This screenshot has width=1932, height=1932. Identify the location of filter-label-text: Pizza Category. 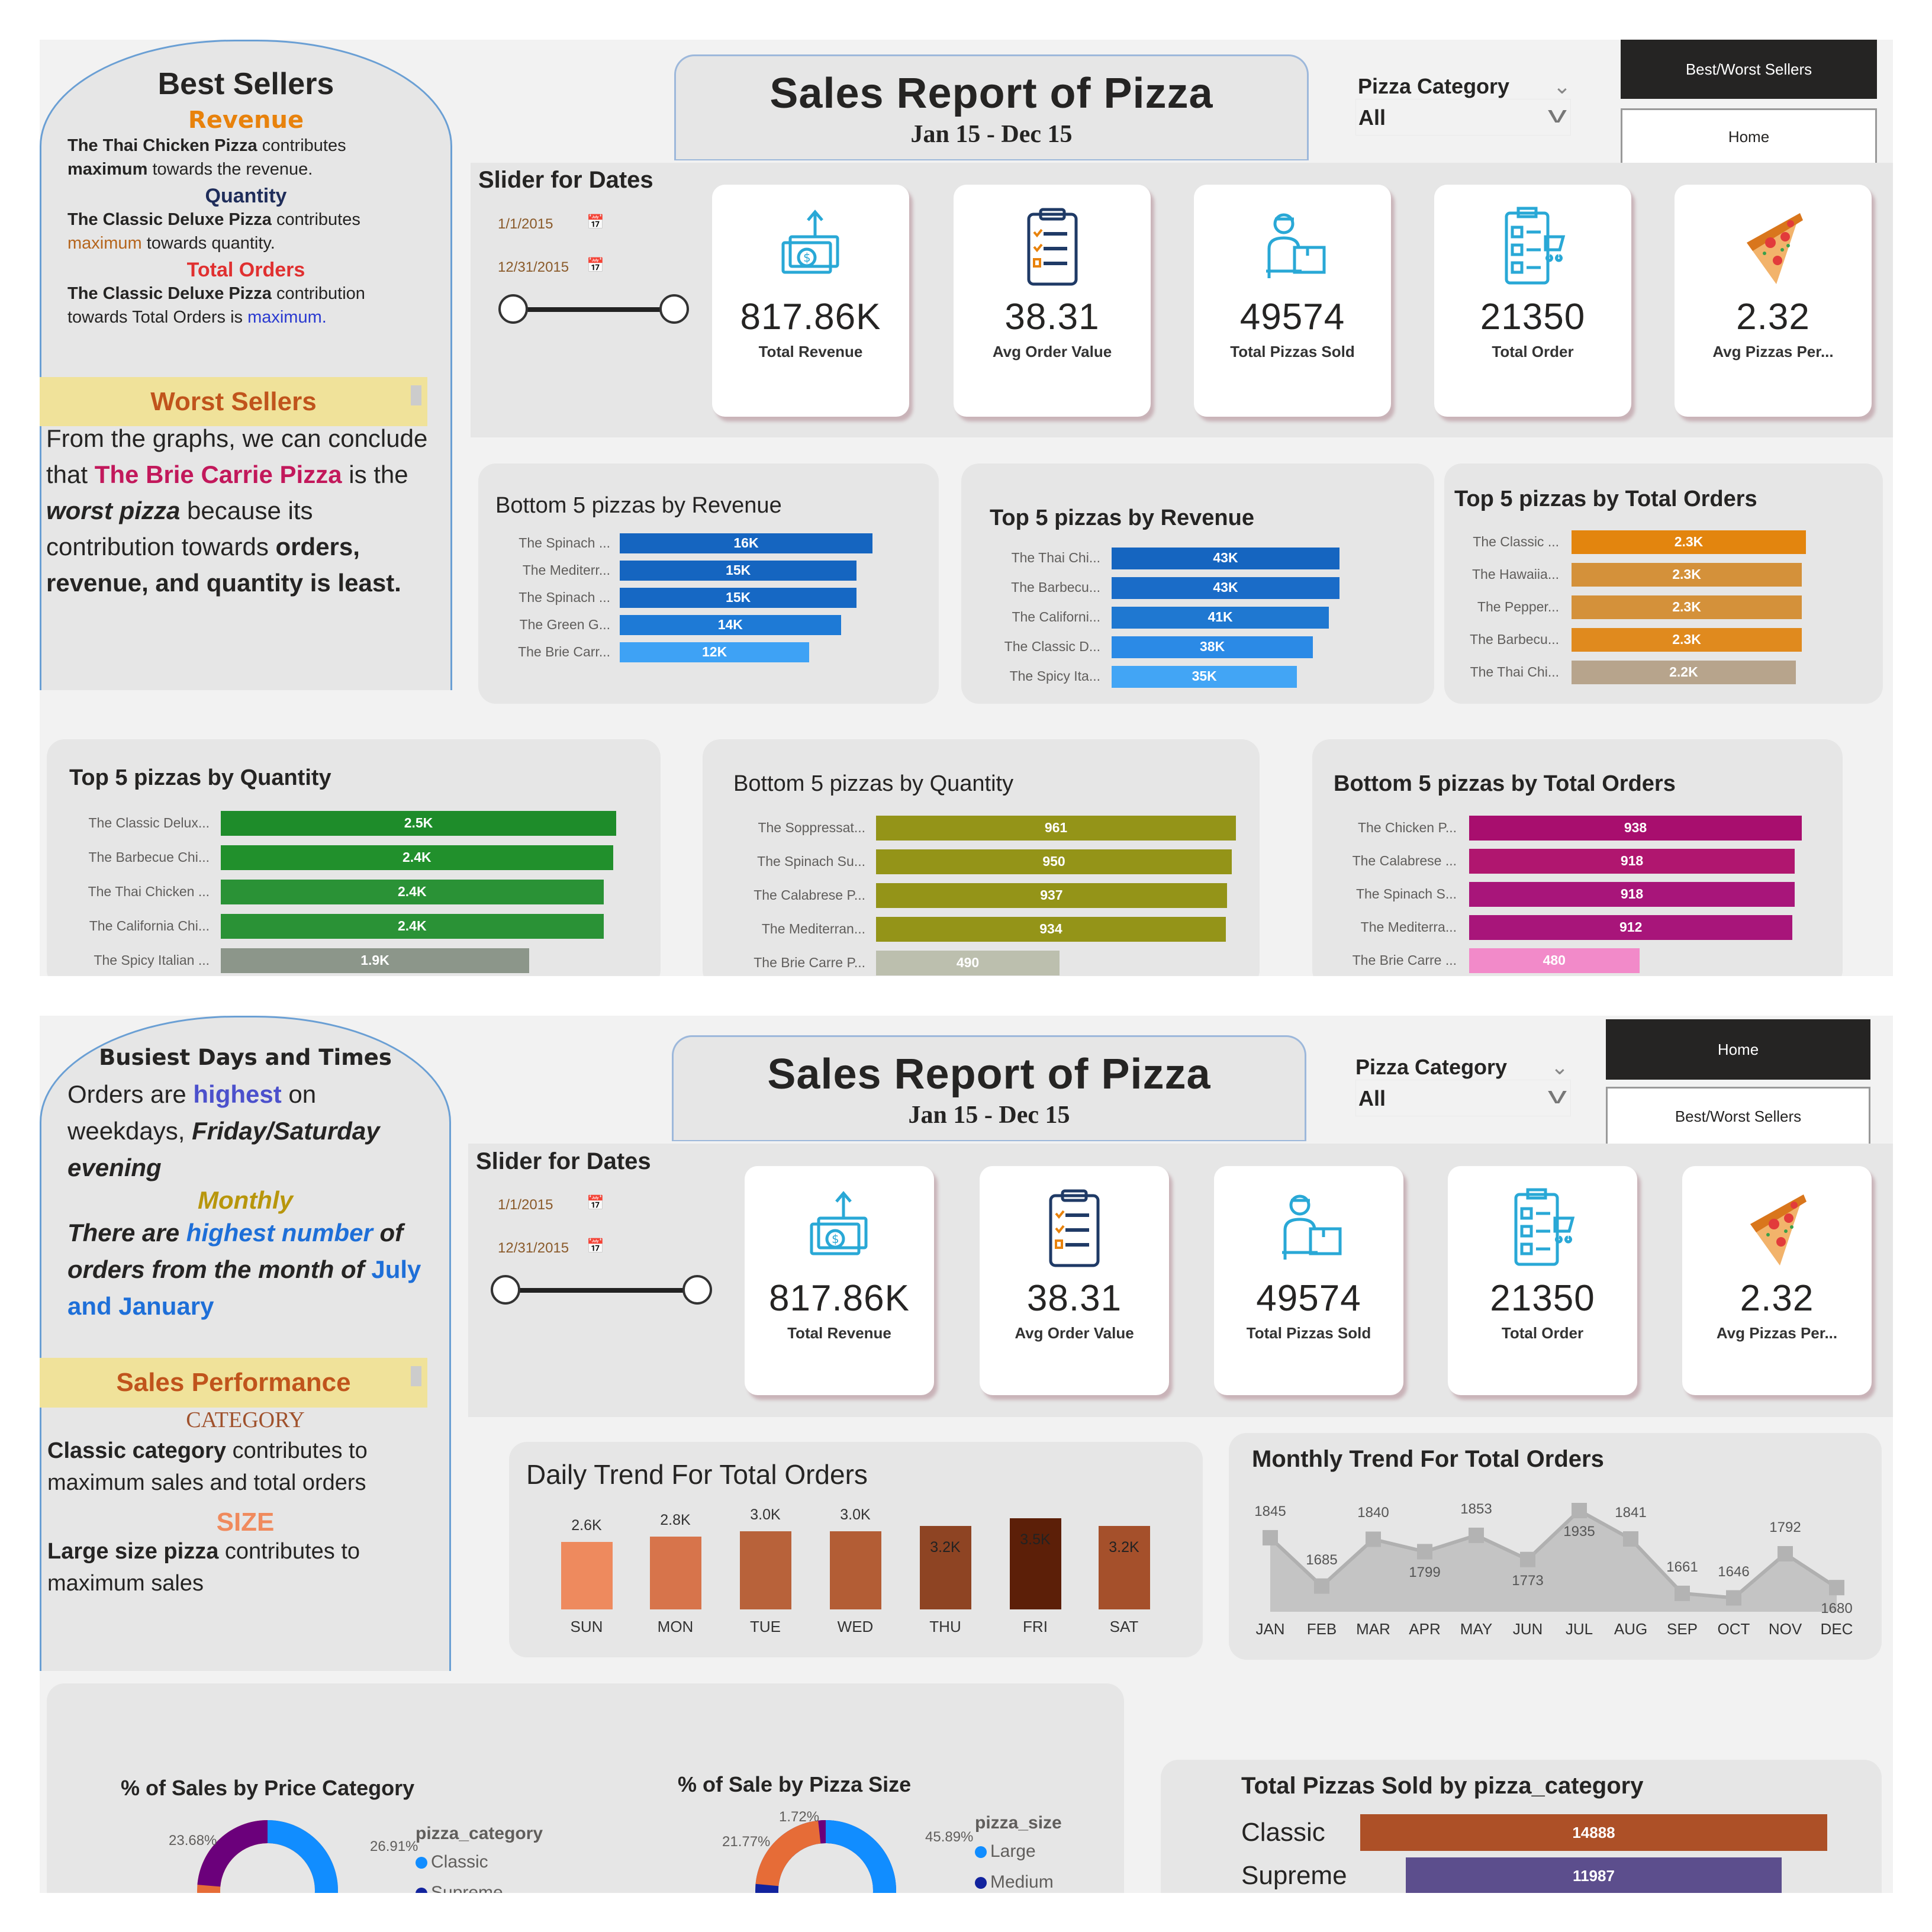
(1434, 86).